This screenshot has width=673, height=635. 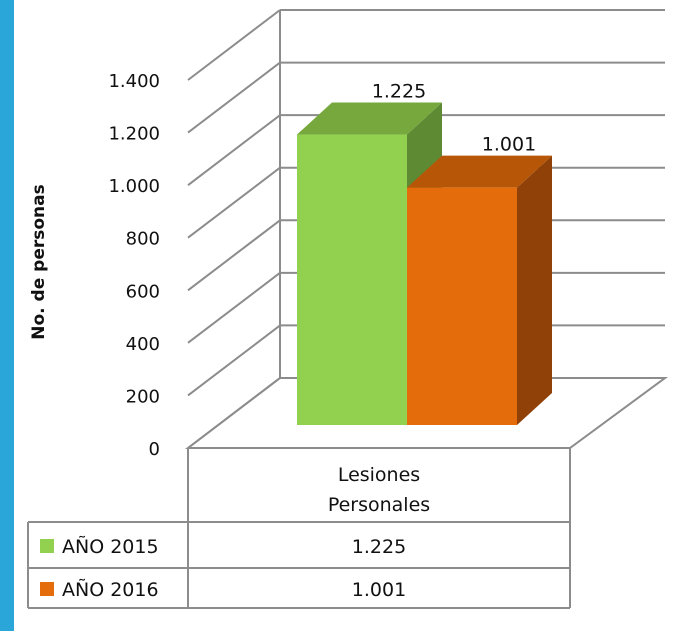 I want to click on category-label: Personales, so click(x=379, y=505).